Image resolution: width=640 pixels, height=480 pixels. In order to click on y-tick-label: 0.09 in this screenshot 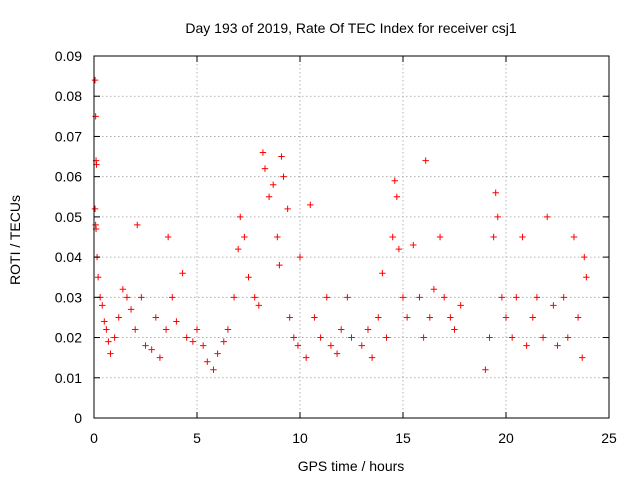, I will do `click(68, 56)`.